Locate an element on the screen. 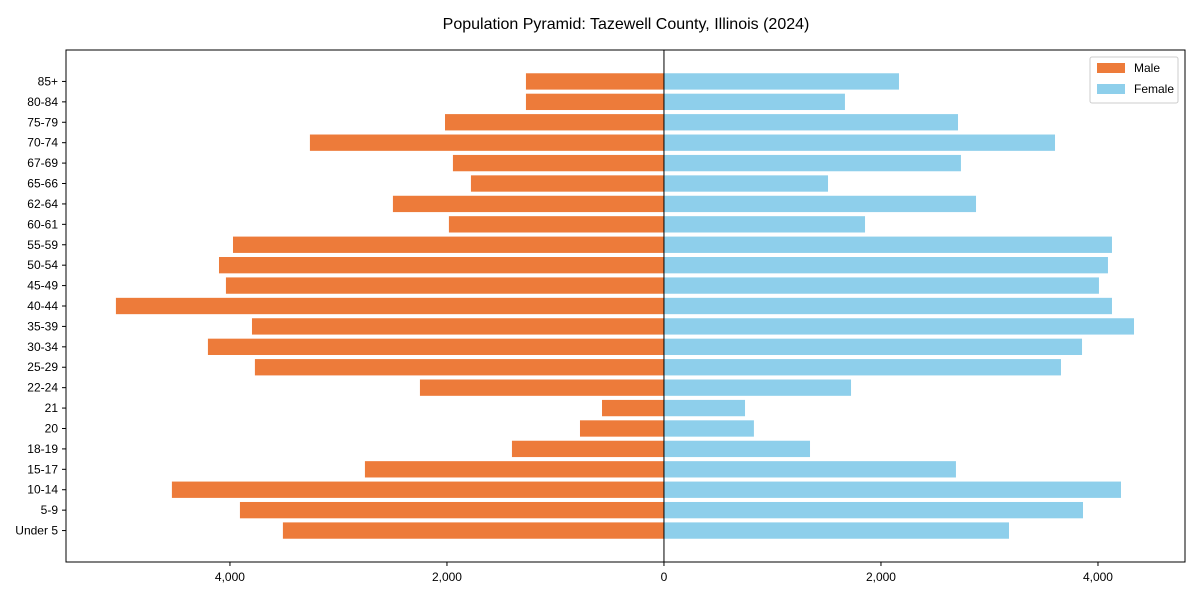 The height and width of the screenshot is (605, 1200). y-tick-label: 65-66 is located at coordinates (42, 184).